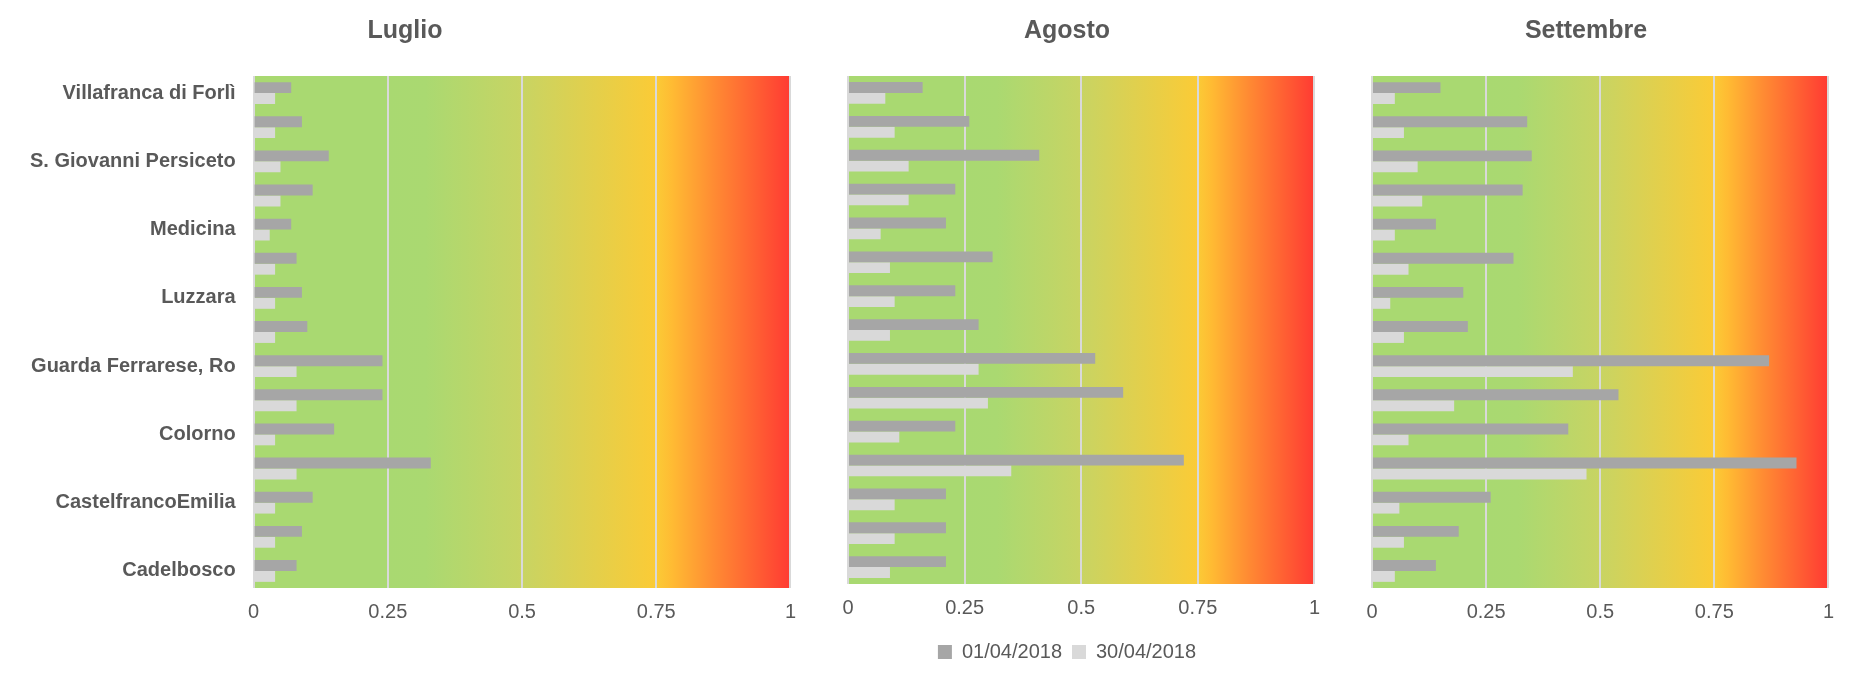 This screenshot has width=1854, height=680. What do you see at coordinates (133, 364) in the screenshot?
I see `y-tick-label: Guarda Ferrarese, Ro` at bounding box center [133, 364].